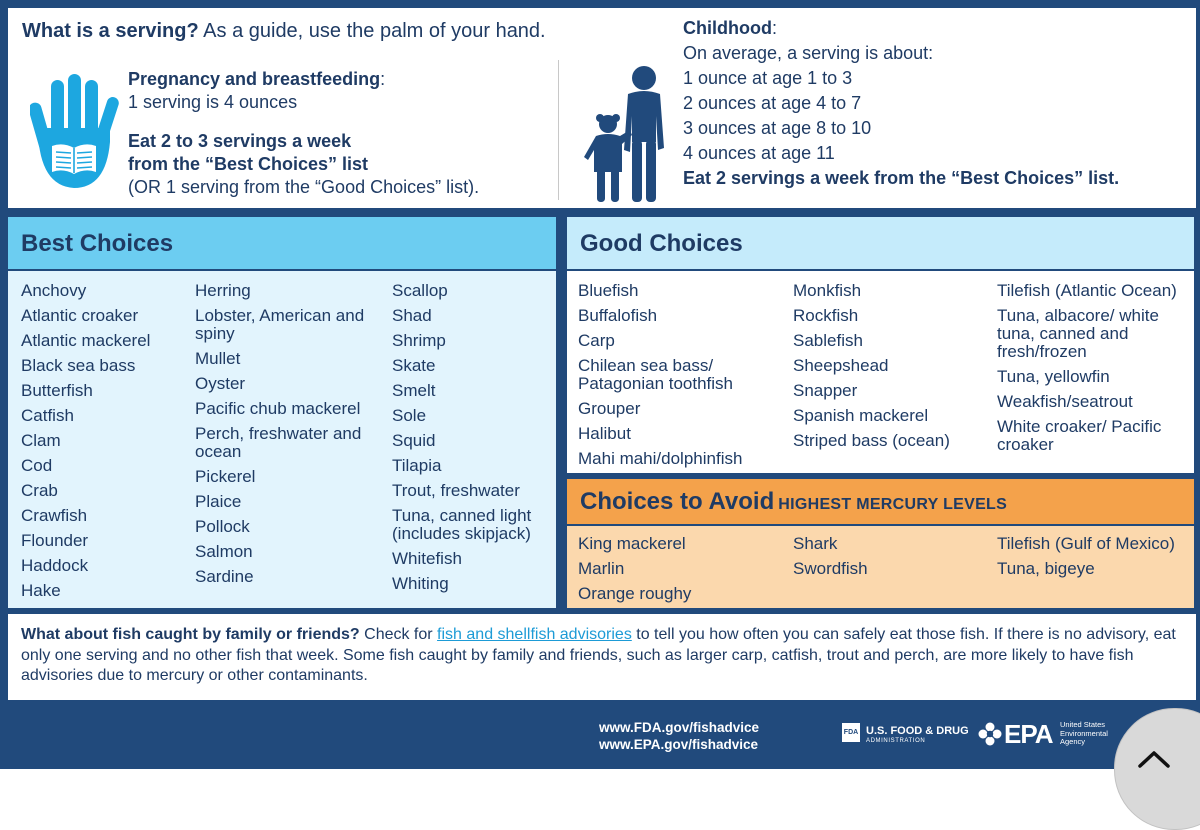  I want to click on avoid-item: Tilefish (Gulf of Mexico), so click(1086, 543).